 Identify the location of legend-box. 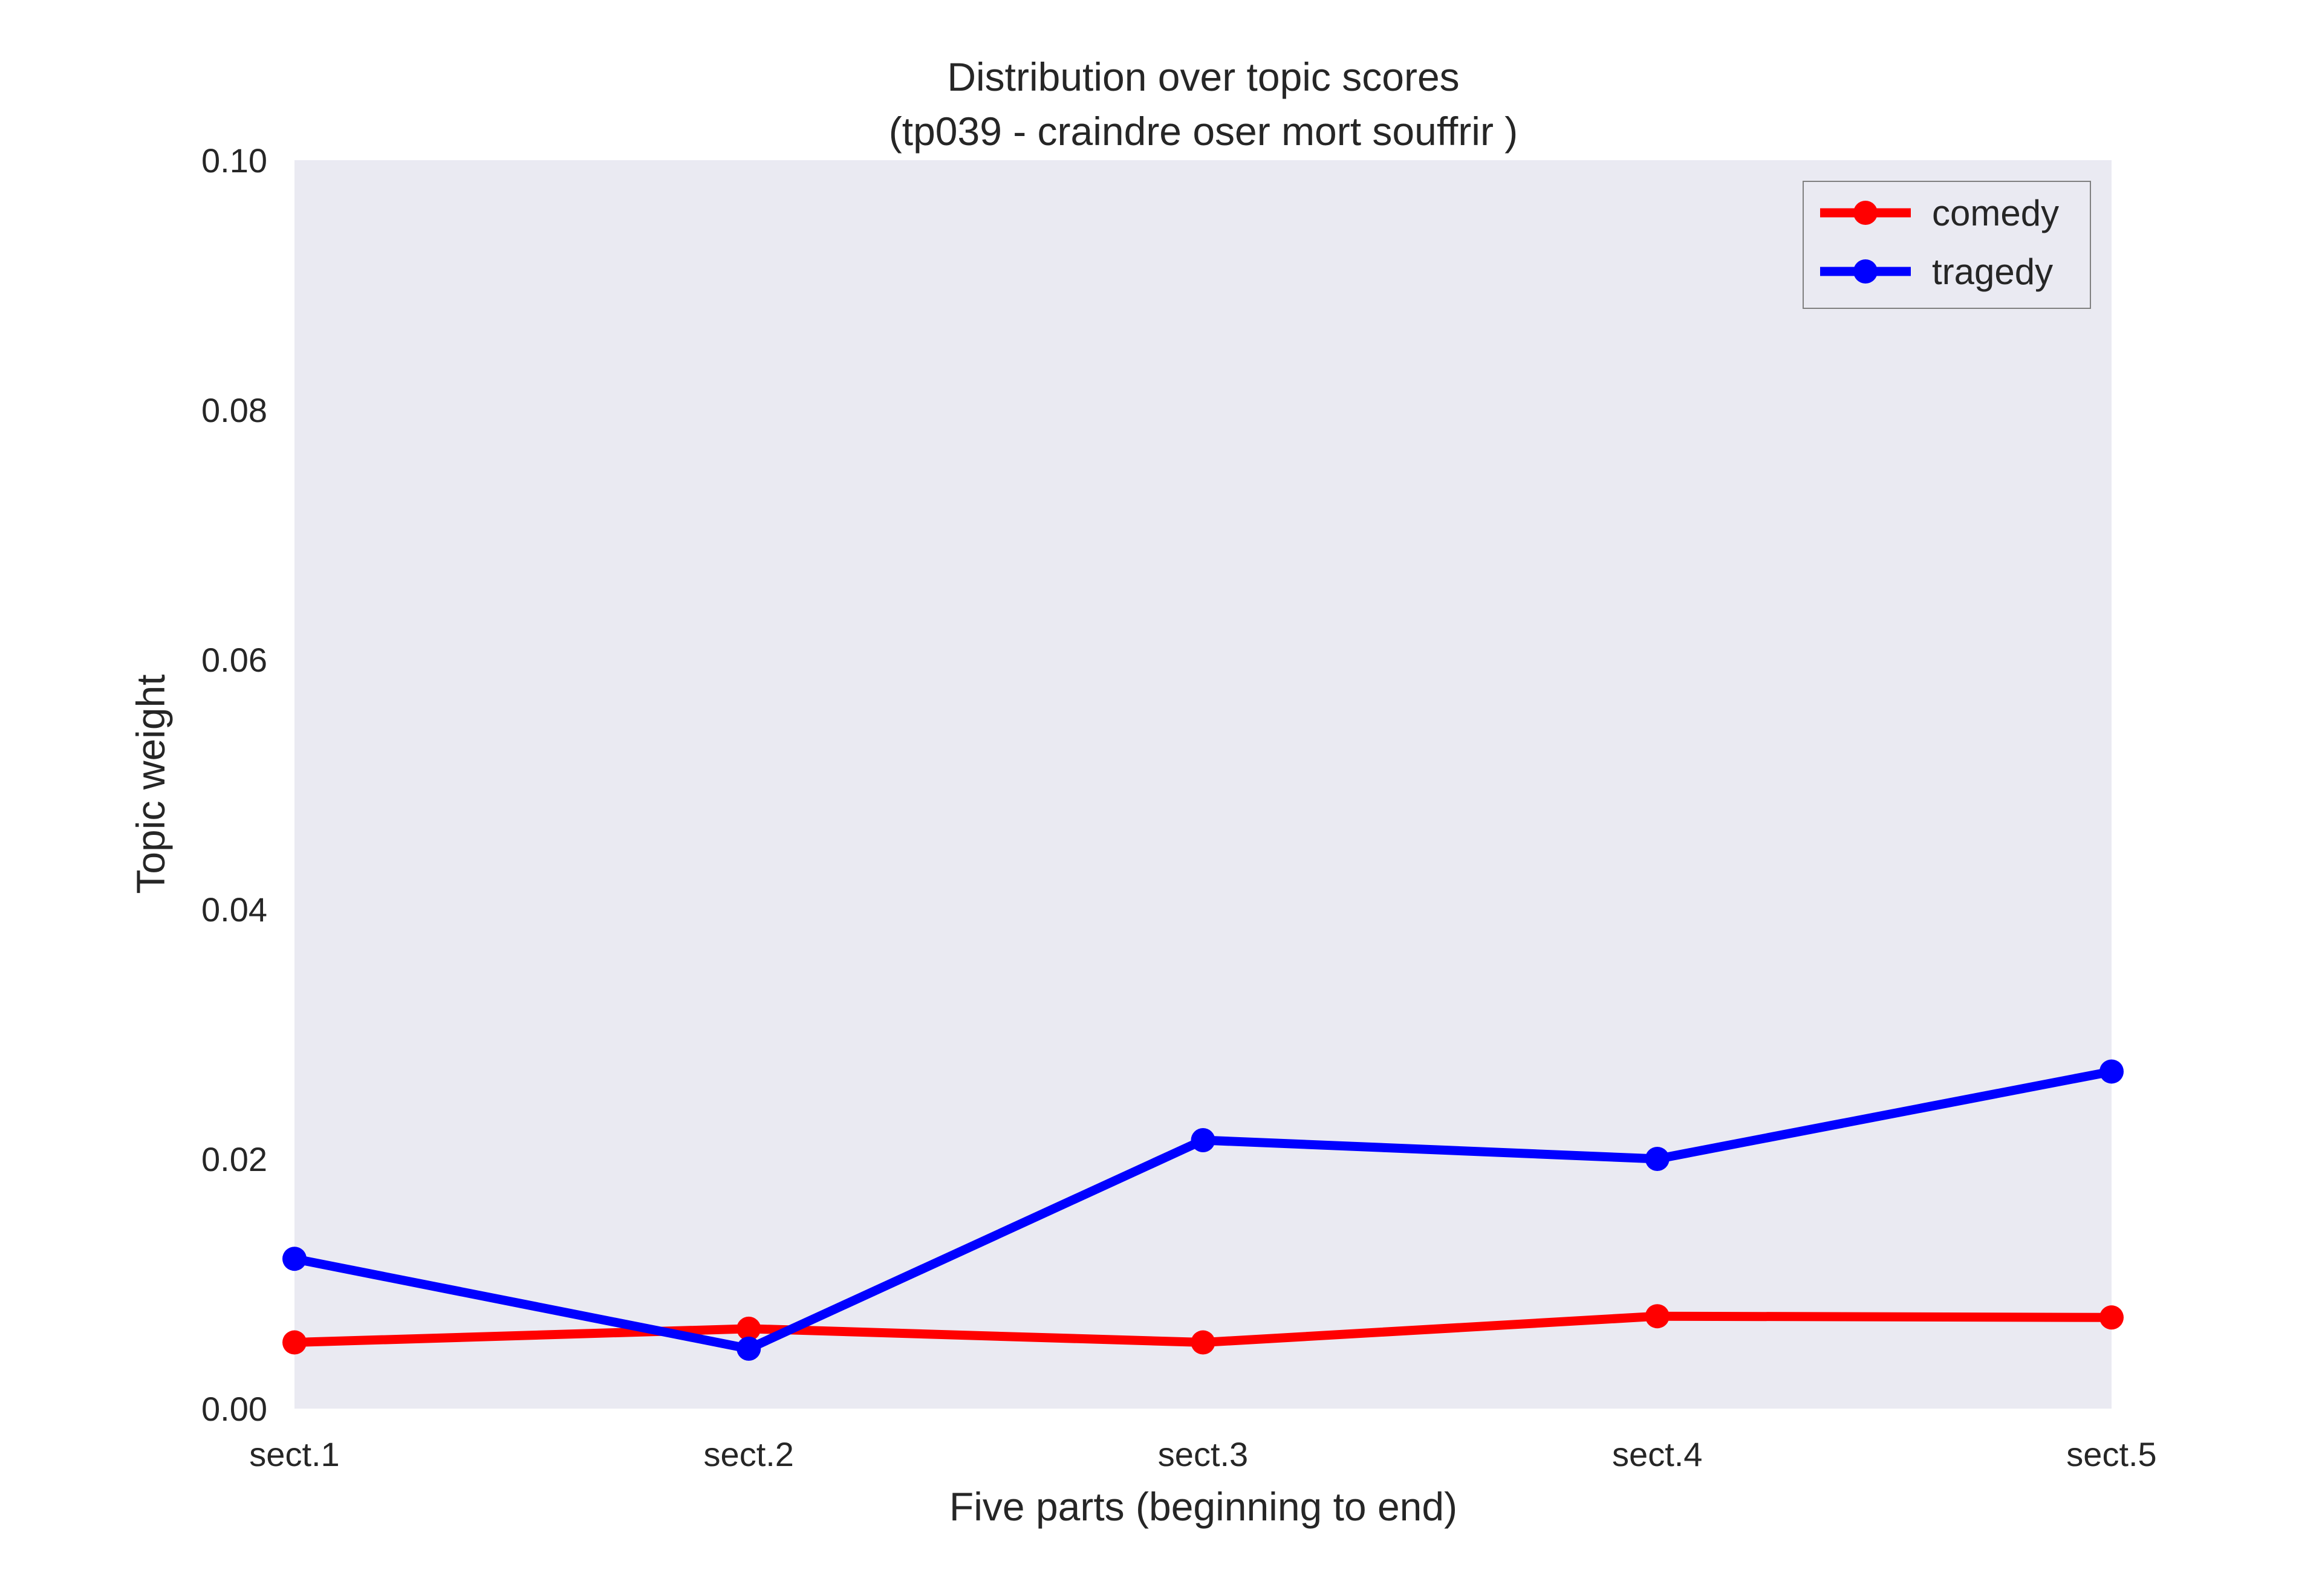
(1947, 245).